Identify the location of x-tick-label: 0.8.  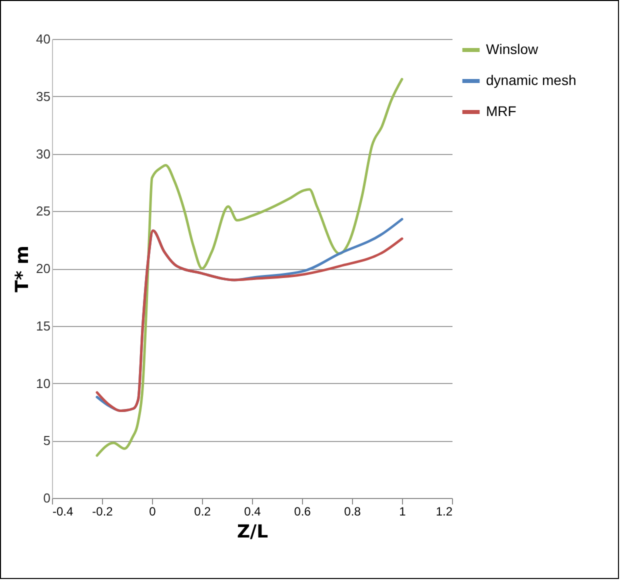
(353, 511).